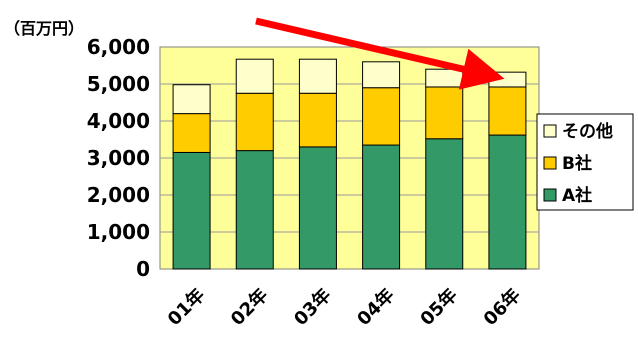  What do you see at coordinates (249, 307) in the screenshot?
I see `x-tick-label: 02年` at bounding box center [249, 307].